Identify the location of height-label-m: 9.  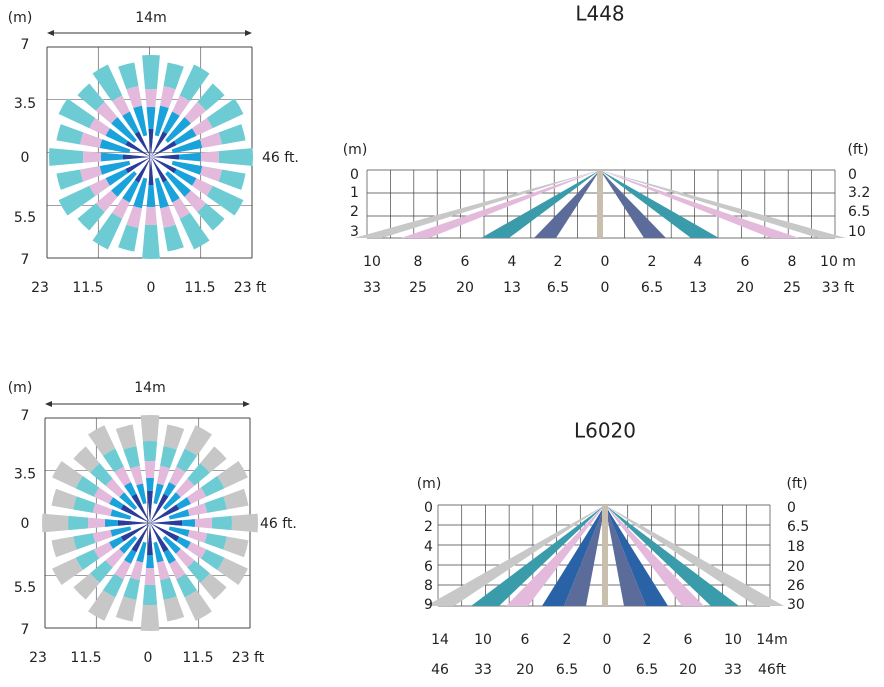
(428, 605).